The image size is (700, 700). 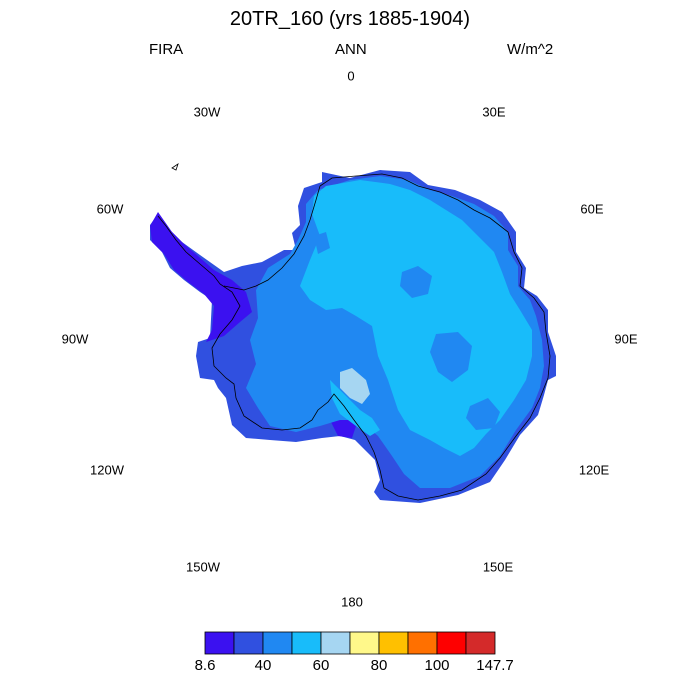 I want to click on colorbar-label-3: 80, so click(x=379, y=665).